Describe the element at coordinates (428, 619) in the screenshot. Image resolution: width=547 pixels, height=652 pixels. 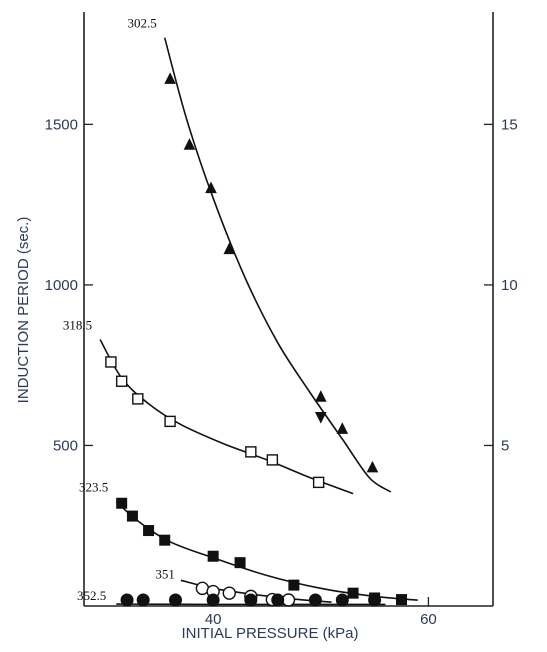
I see `x-tick-label: 60` at that location.